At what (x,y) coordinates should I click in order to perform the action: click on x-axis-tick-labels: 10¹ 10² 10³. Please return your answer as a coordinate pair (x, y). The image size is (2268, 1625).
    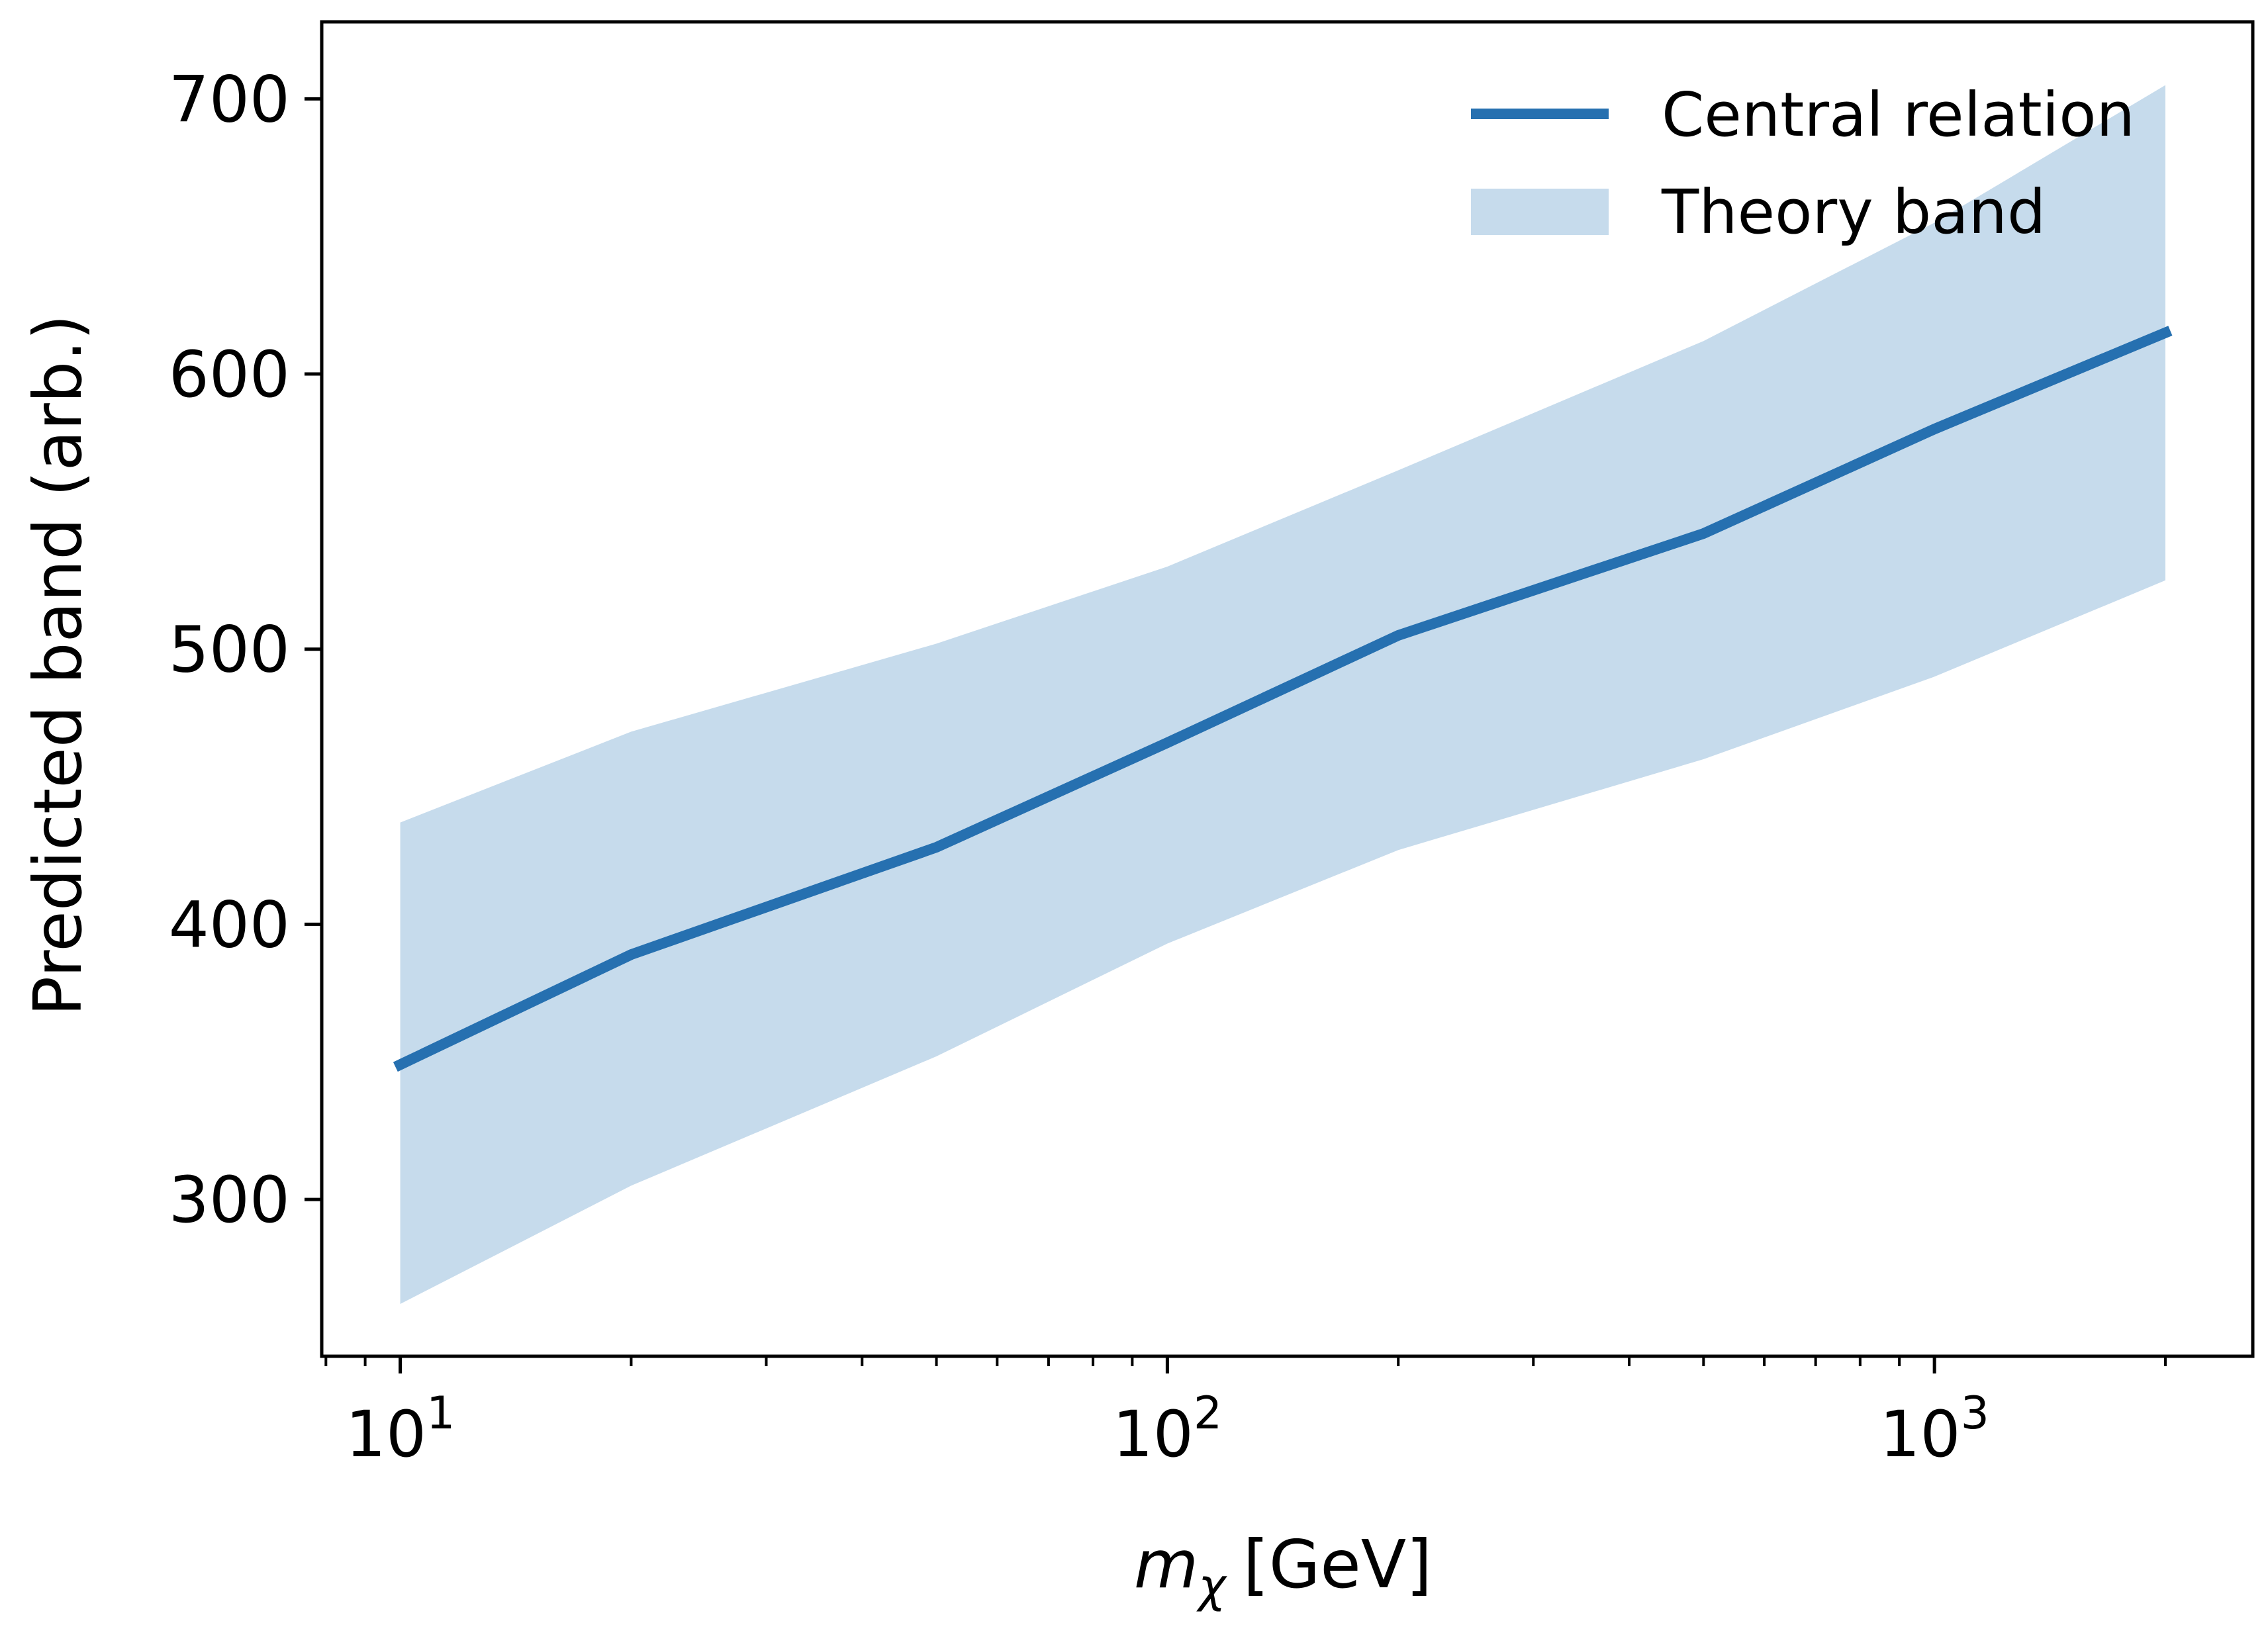
    Looking at the image, I should click on (1167, 1429).